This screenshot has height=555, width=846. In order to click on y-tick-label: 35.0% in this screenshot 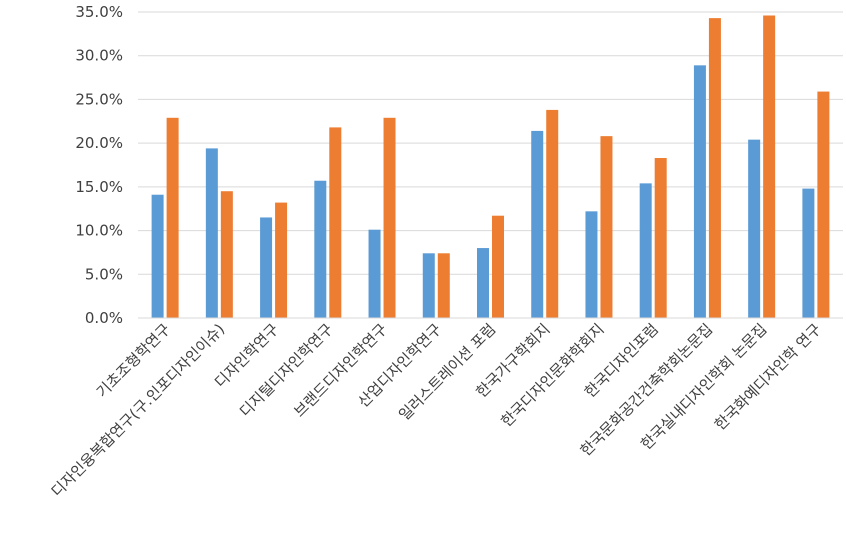, I will do `click(99, 12)`.